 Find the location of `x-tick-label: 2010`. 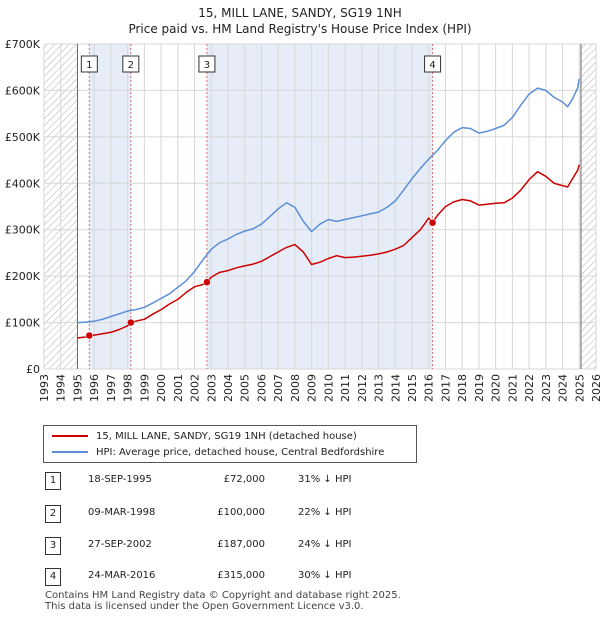

x-tick-label: 2010 is located at coordinates (328, 388).